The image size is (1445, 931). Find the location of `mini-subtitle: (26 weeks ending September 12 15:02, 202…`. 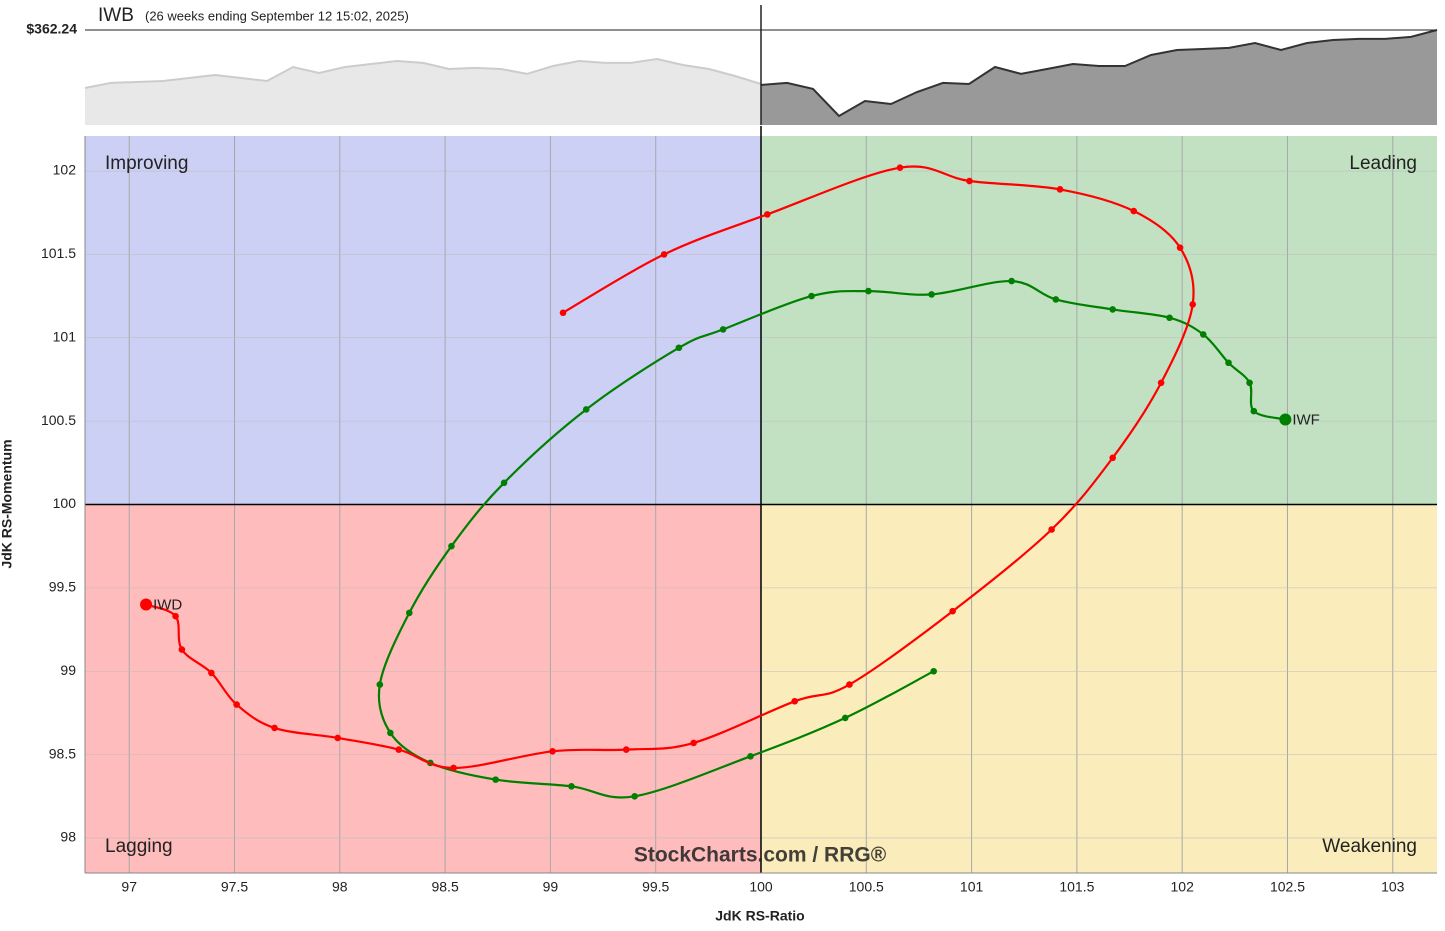

mini-subtitle: (26 weeks ending September 12 15:02, 202… is located at coordinates (277, 15).